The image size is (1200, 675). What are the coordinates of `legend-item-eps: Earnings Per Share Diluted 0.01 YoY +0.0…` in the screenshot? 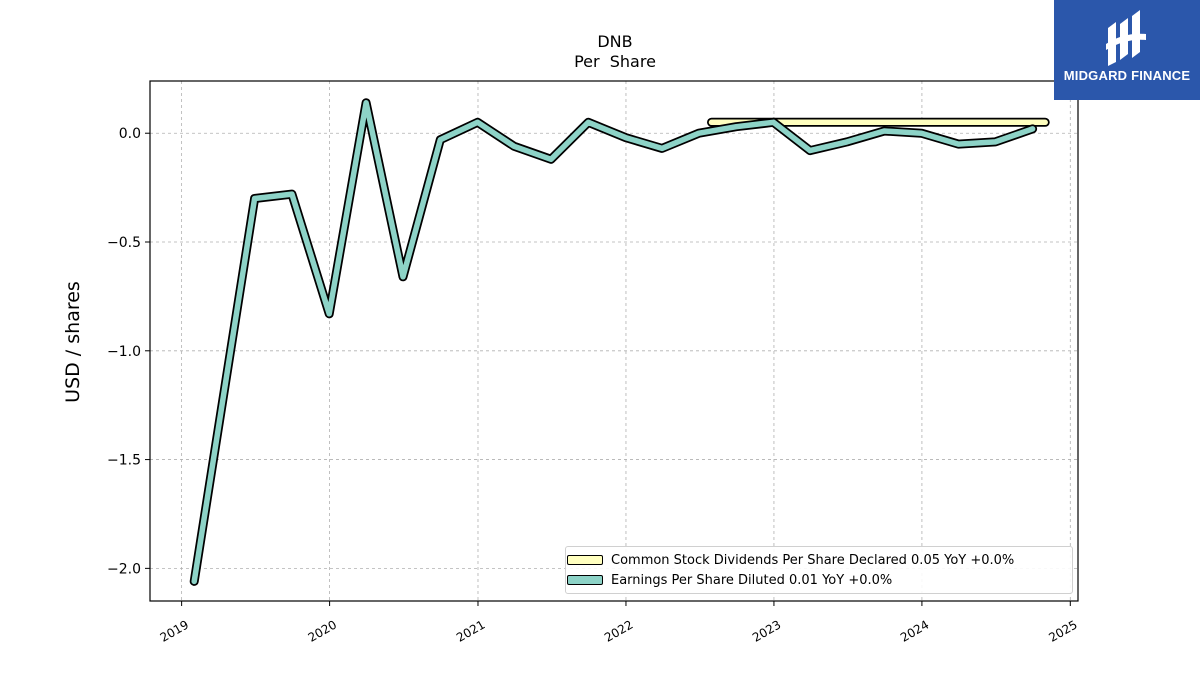 It's located at (729, 580).